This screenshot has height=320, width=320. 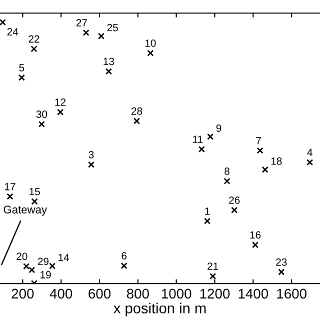 What do you see at coordinates (276, 161) in the screenshot?
I see `annotation: 18` at bounding box center [276, 161].